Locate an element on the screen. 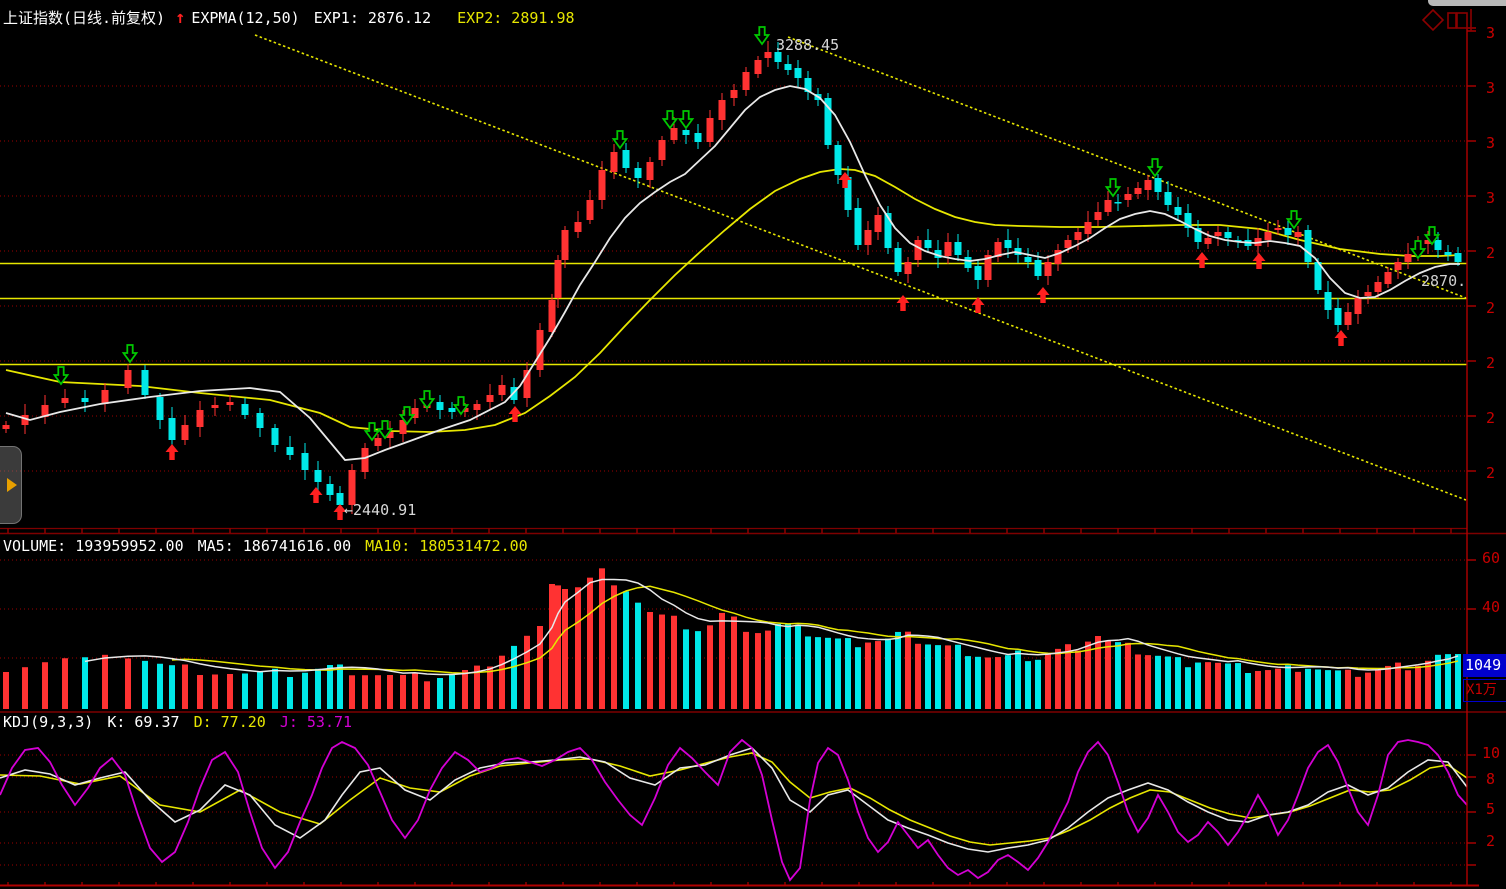 Image resolution: width=1506 pixels, height=889 pixels. volume-axis-label: 60 is located at coordinates (1491, 558).